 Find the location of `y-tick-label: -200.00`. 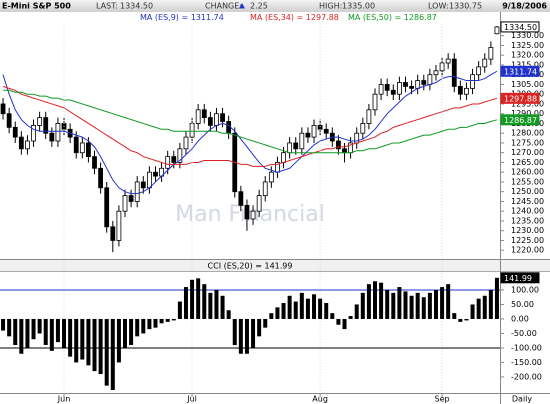

y-tick-label: -200.00 is located at coordinates (526, 376).